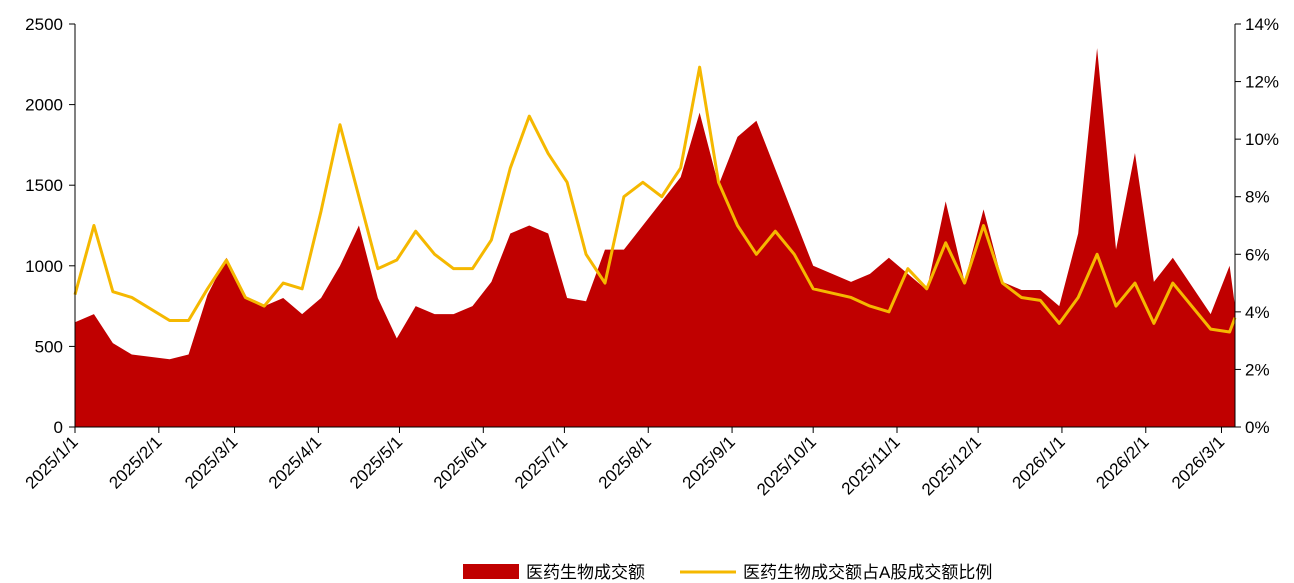 The width and height of the screenshot is (1294, 583). What do you see at coordinates (1262, 24) in the screenshot?
I see `y2-tick-label: 14%` at bounding box center [1262, 24].